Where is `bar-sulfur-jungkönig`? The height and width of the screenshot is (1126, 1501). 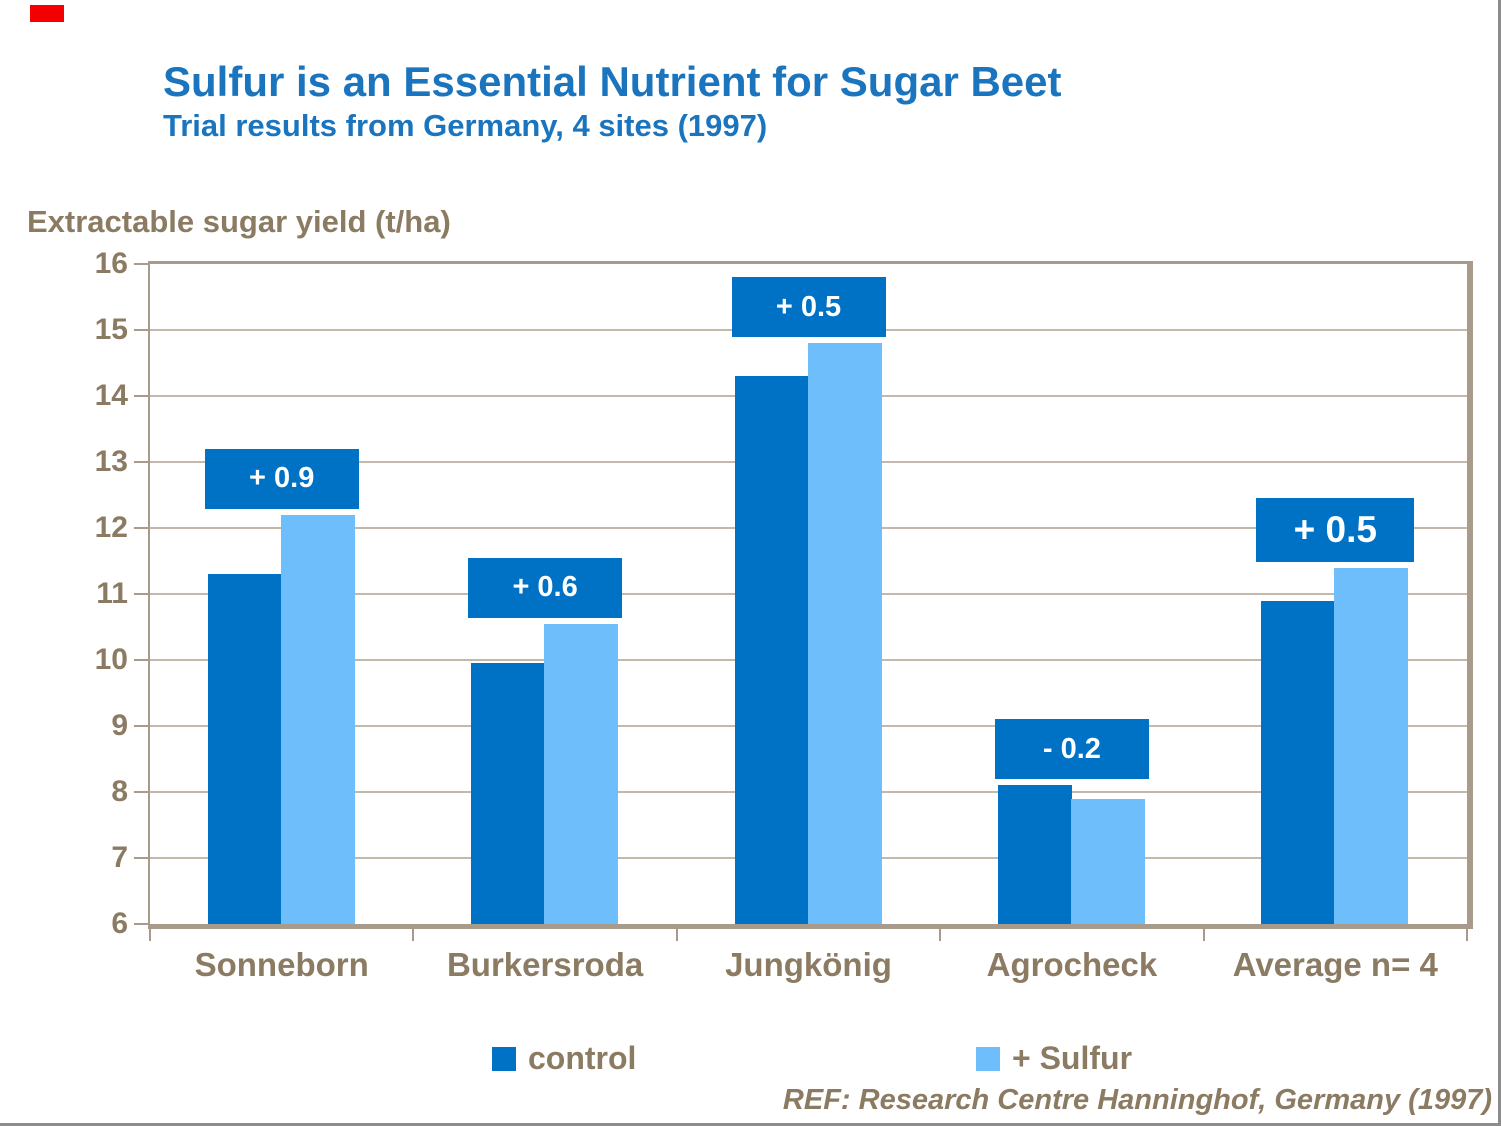
bar-sulfur-jungkönig is located at coordinates (844, 633).